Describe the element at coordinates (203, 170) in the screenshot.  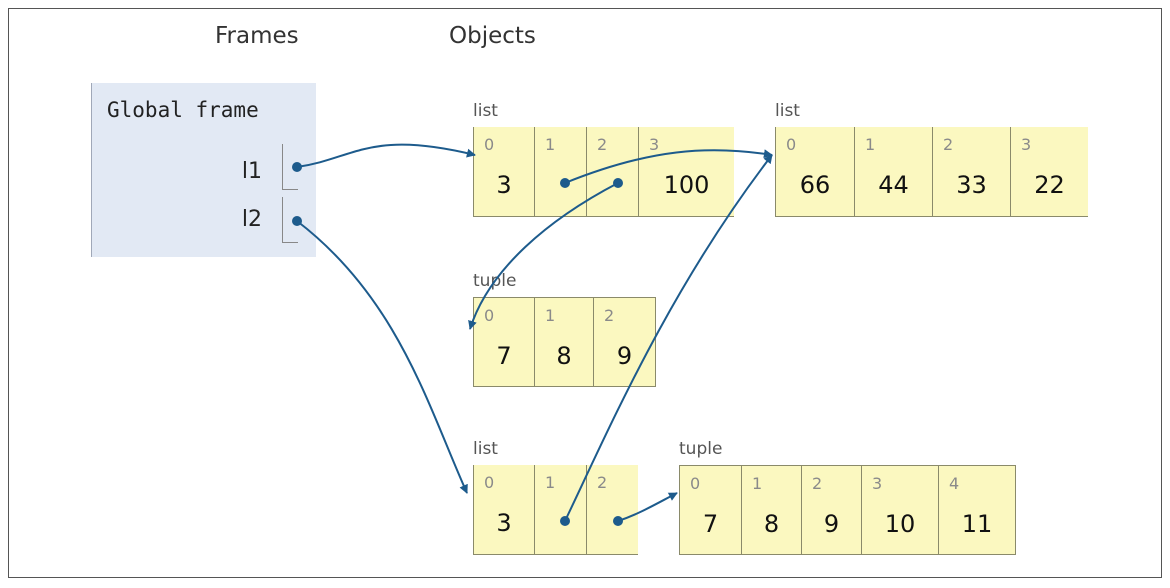
I see `global-frame: Global frame l1 l2` at that location.